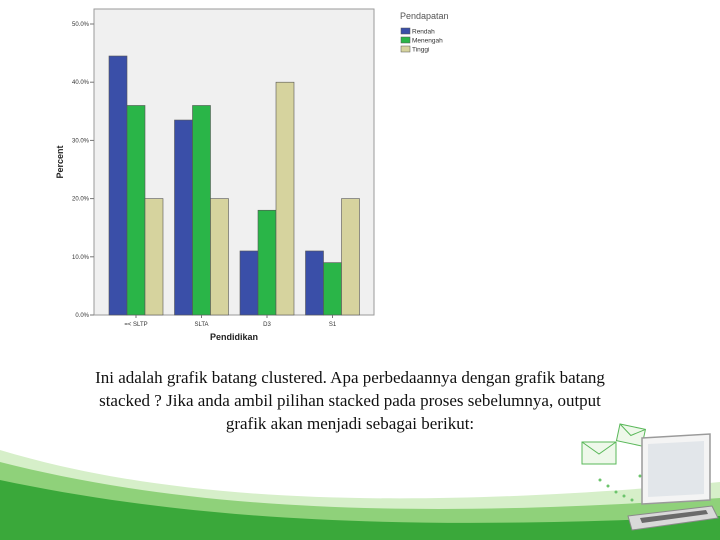  I want to click on x-tick-label: =< SLTP, so click(135, 325).